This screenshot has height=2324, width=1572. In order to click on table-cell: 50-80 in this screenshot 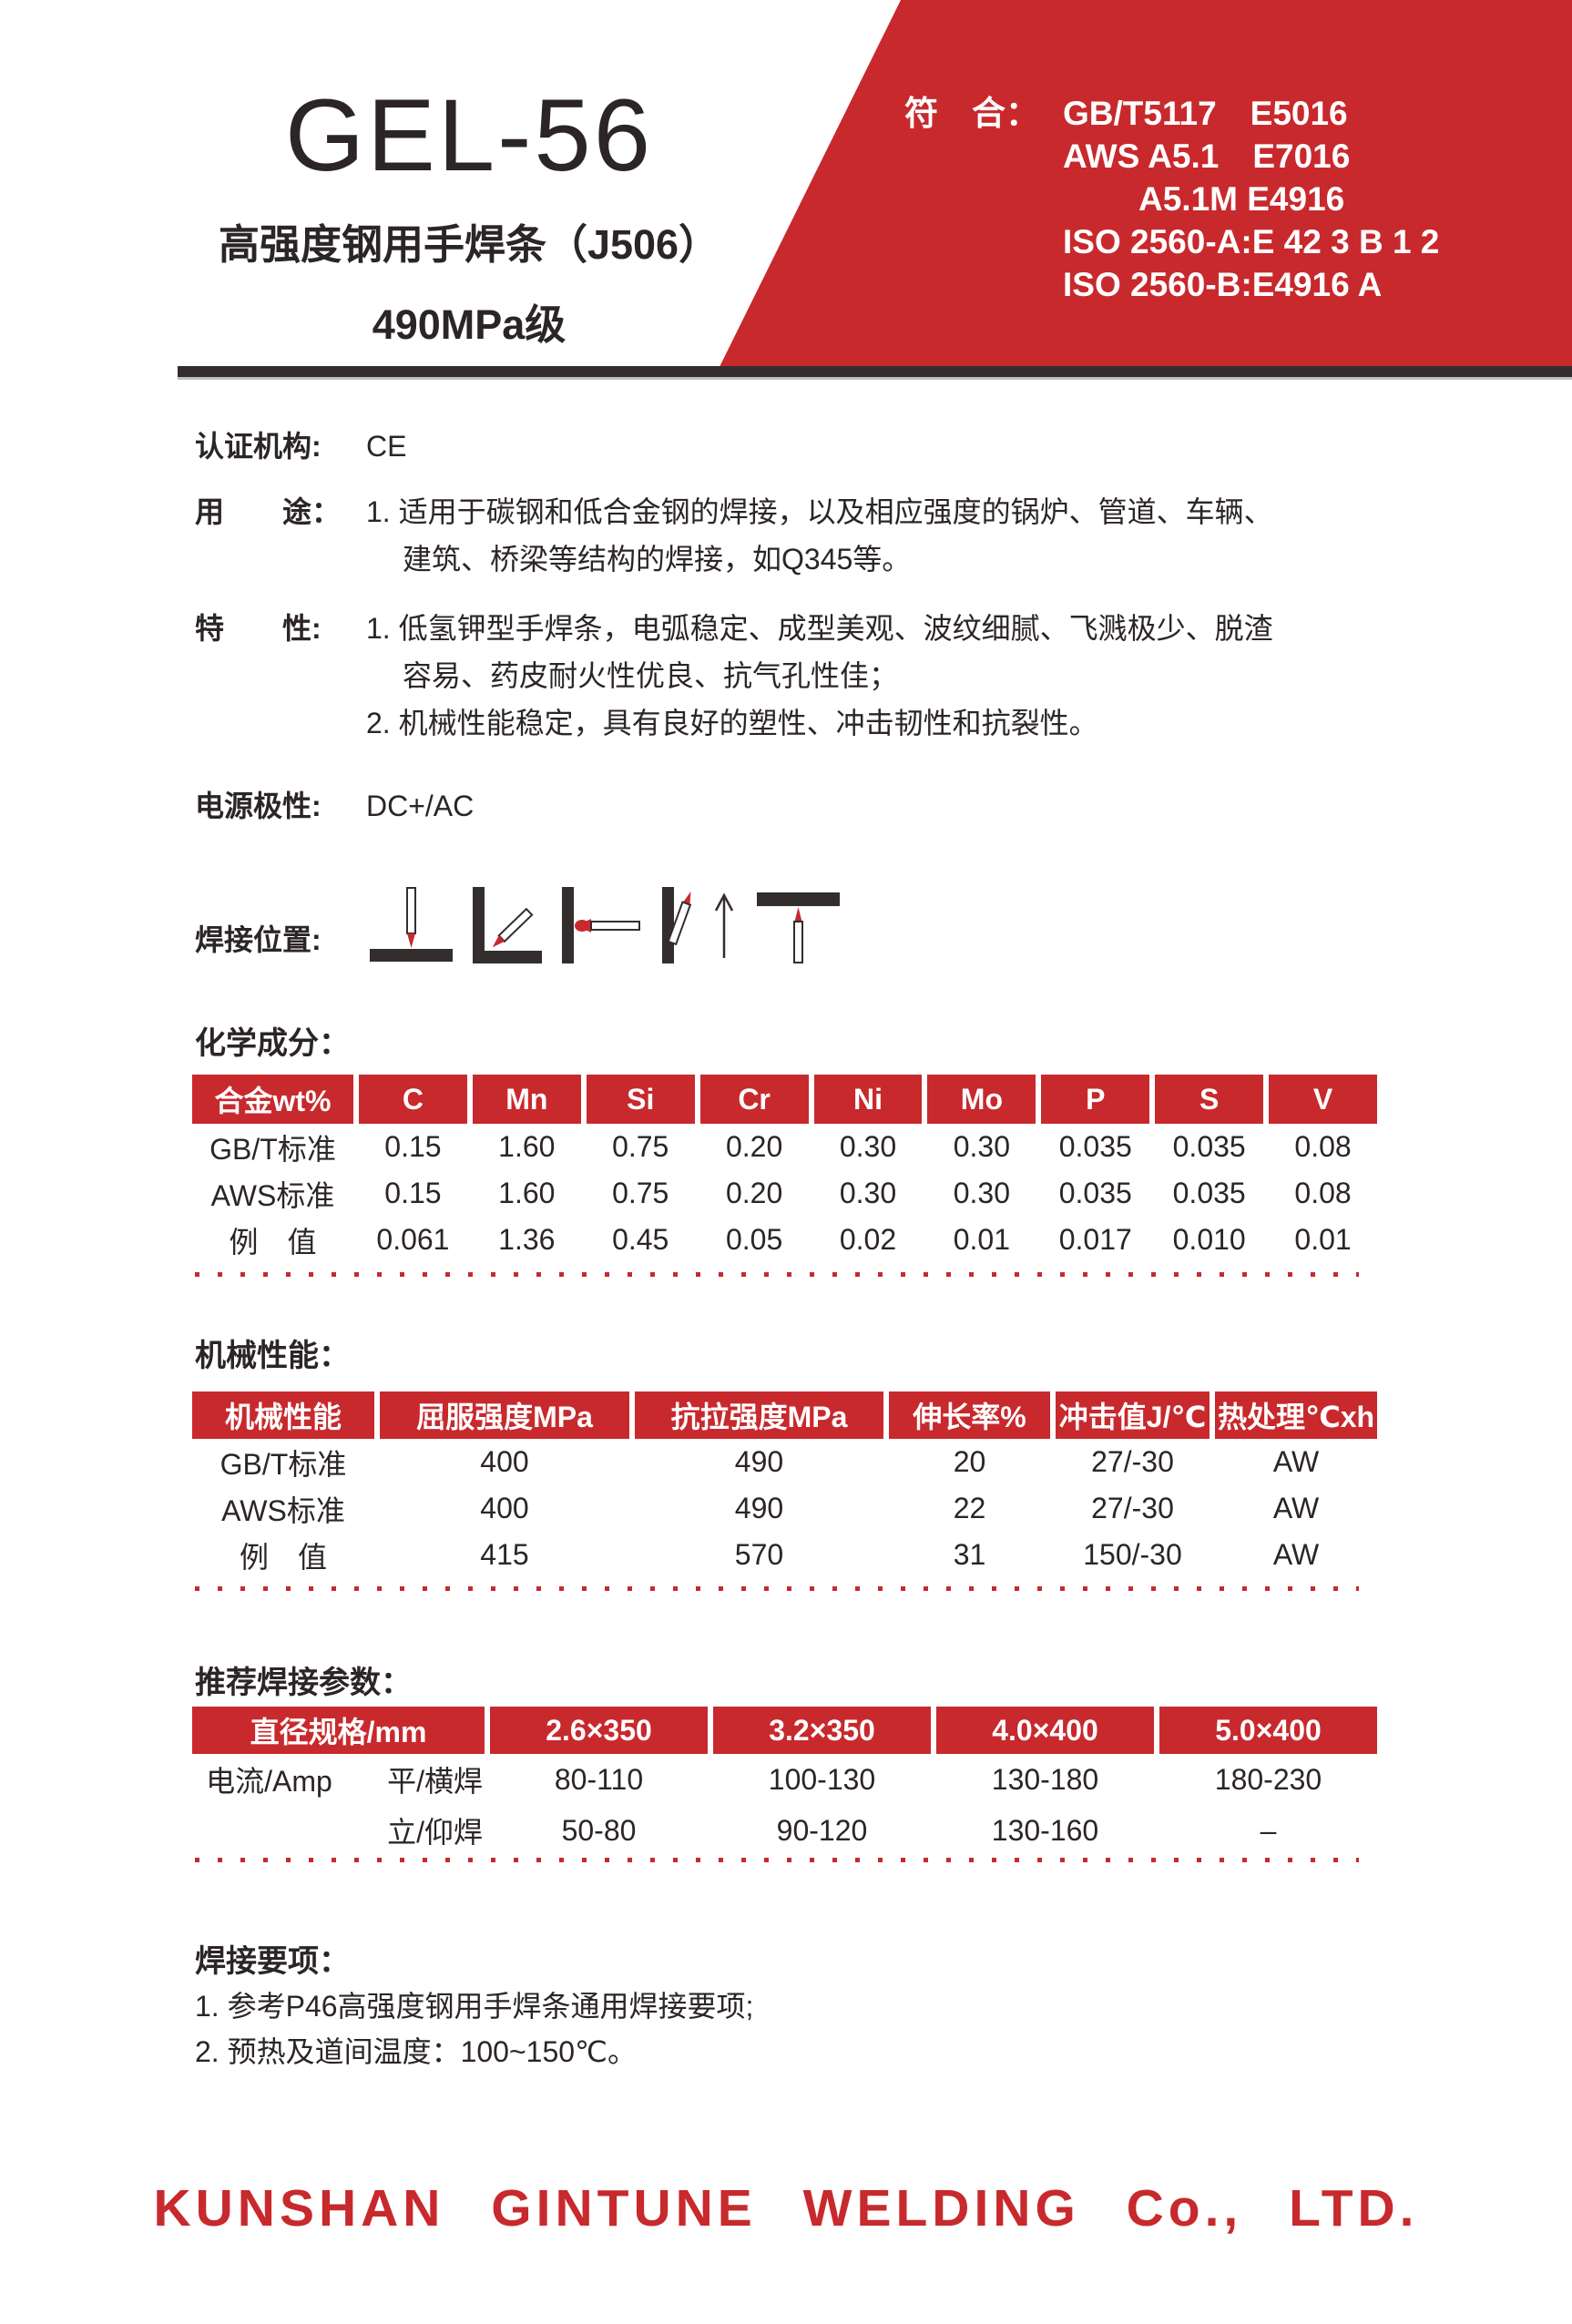, I will do `click(599, 1830)`.